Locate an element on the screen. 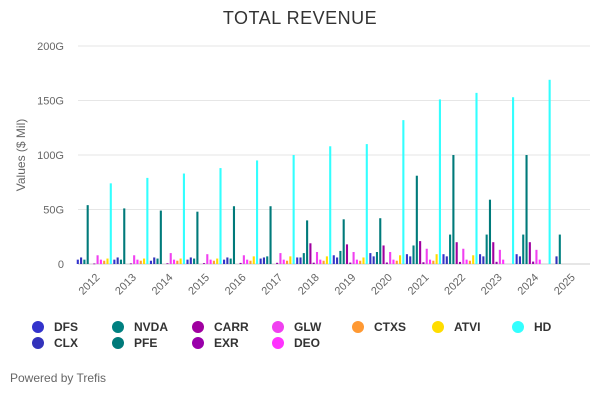  bar-ctxs-2022 is located at coordinates (469, 262).